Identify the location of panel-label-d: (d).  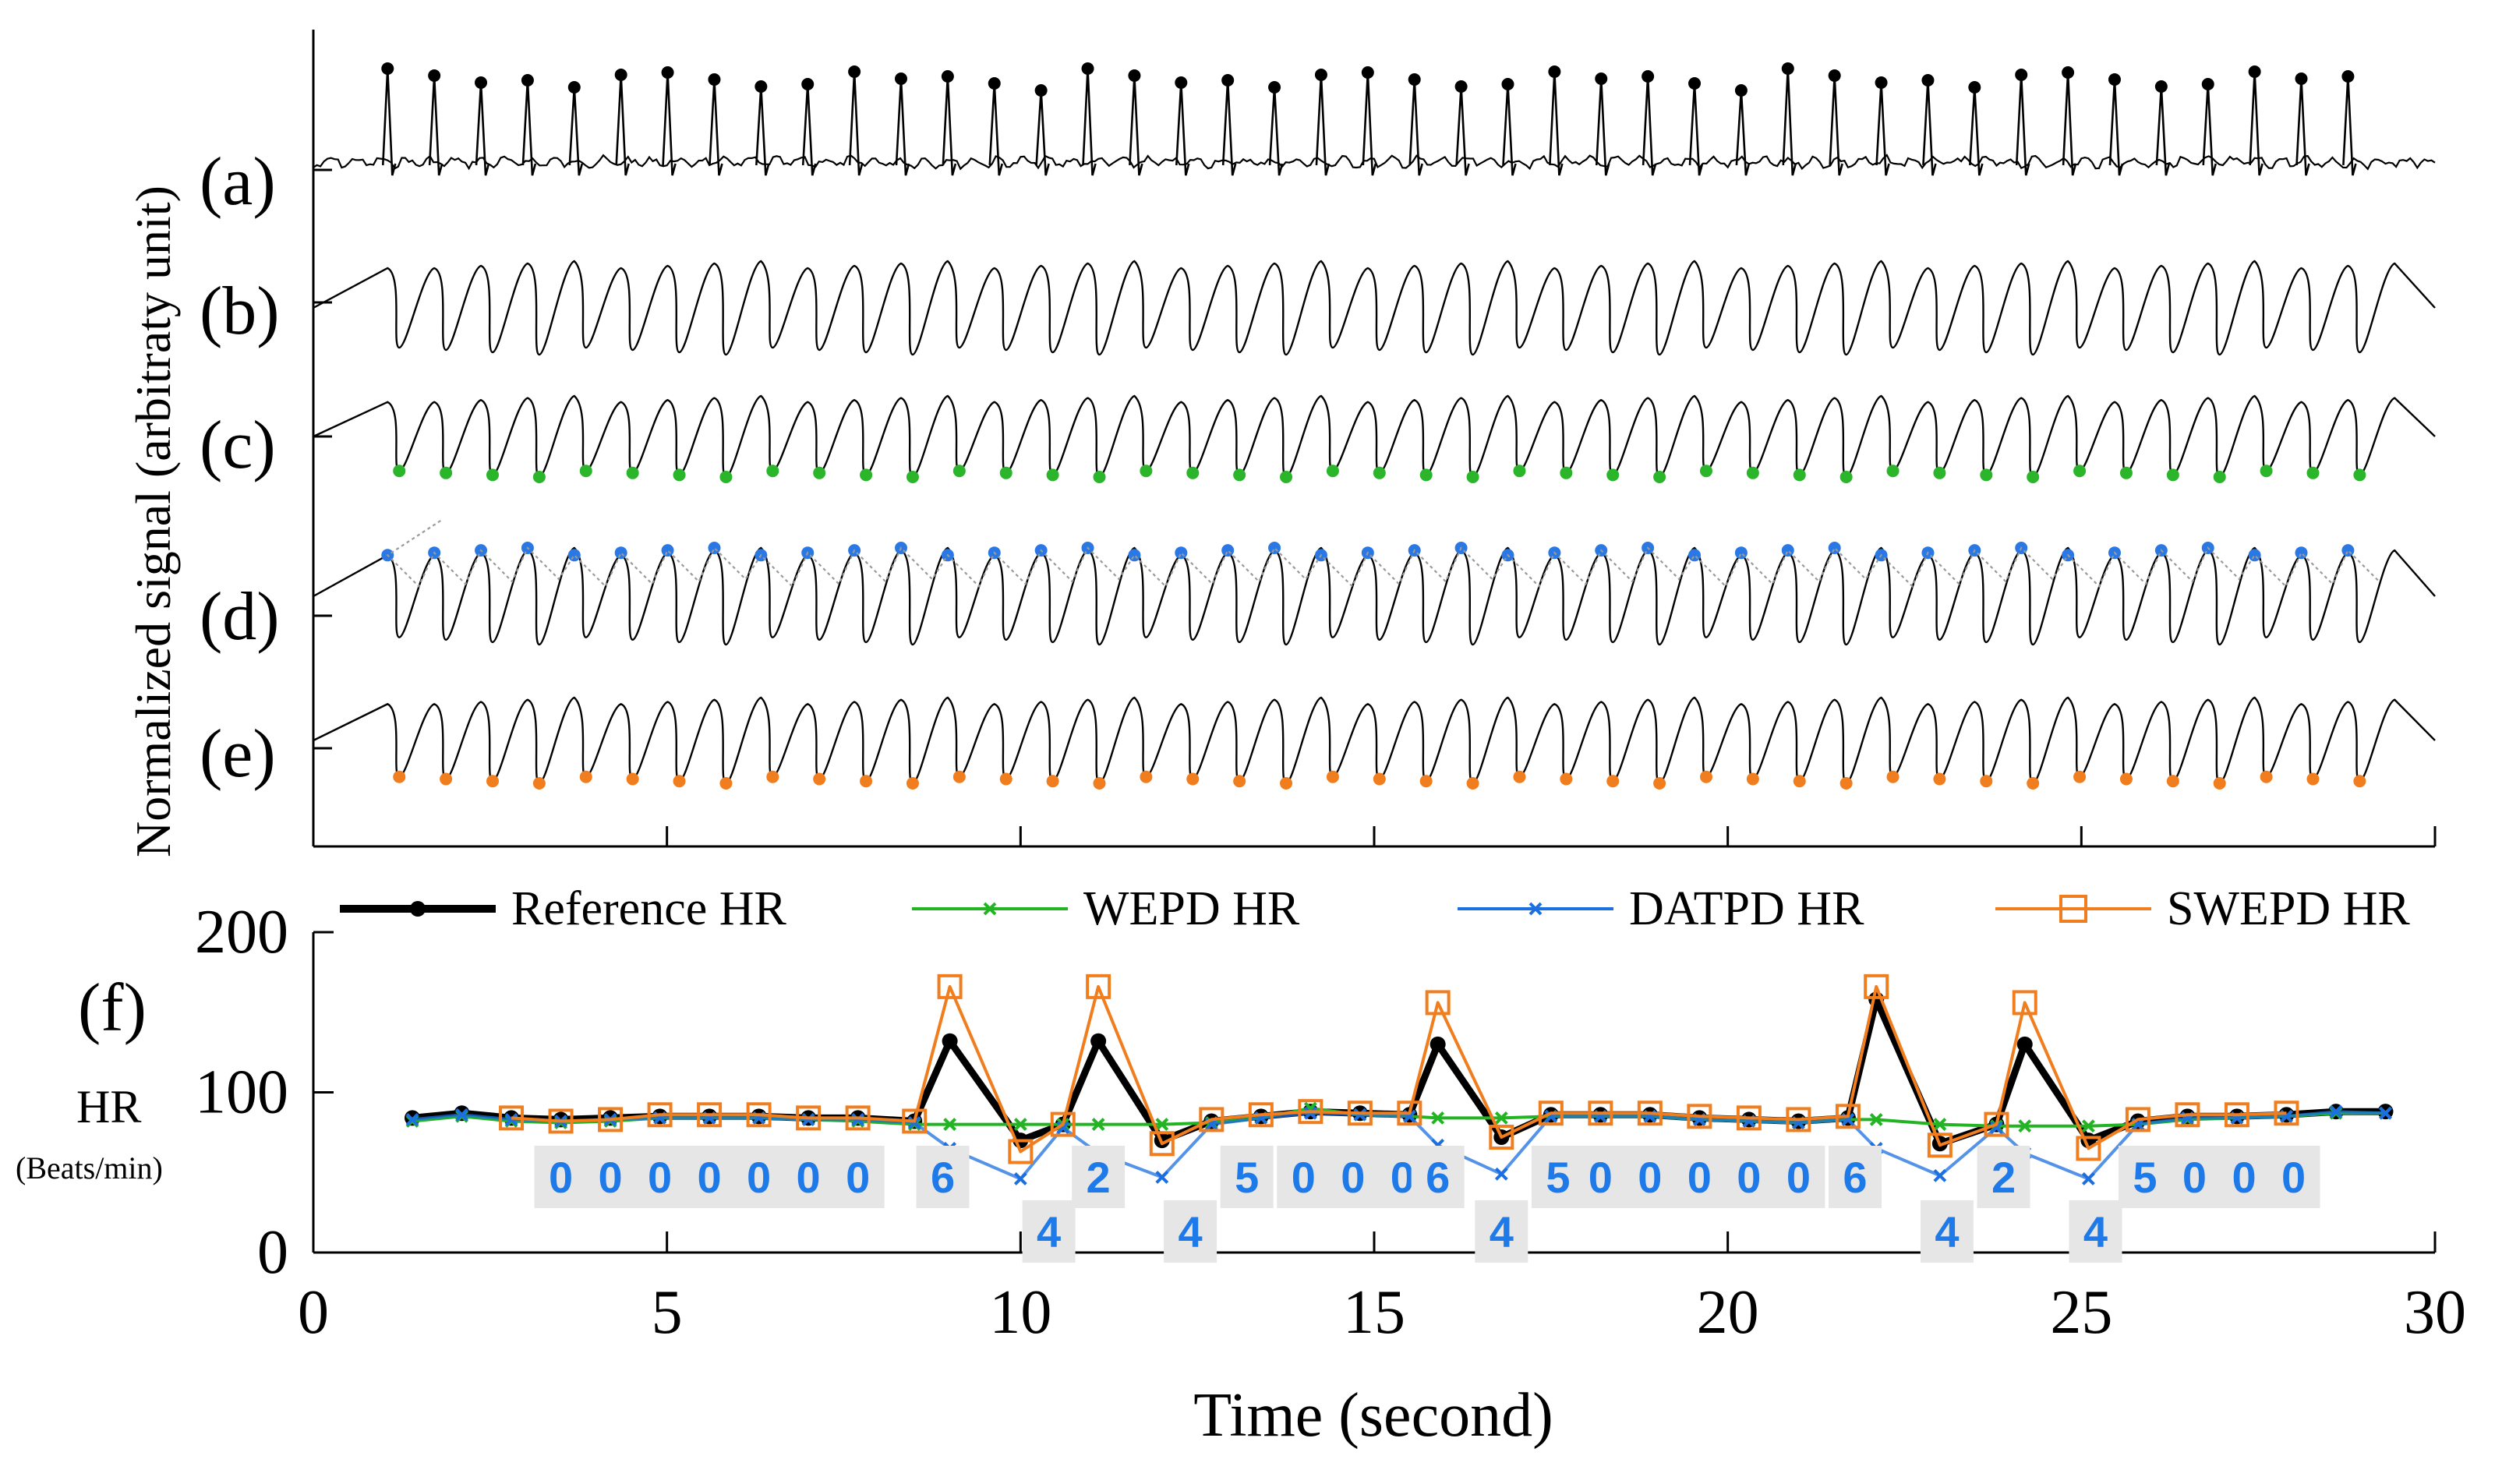
(240, 617).